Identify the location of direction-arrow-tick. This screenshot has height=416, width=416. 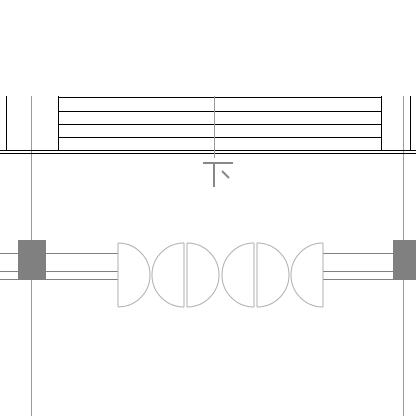
(225, 174).